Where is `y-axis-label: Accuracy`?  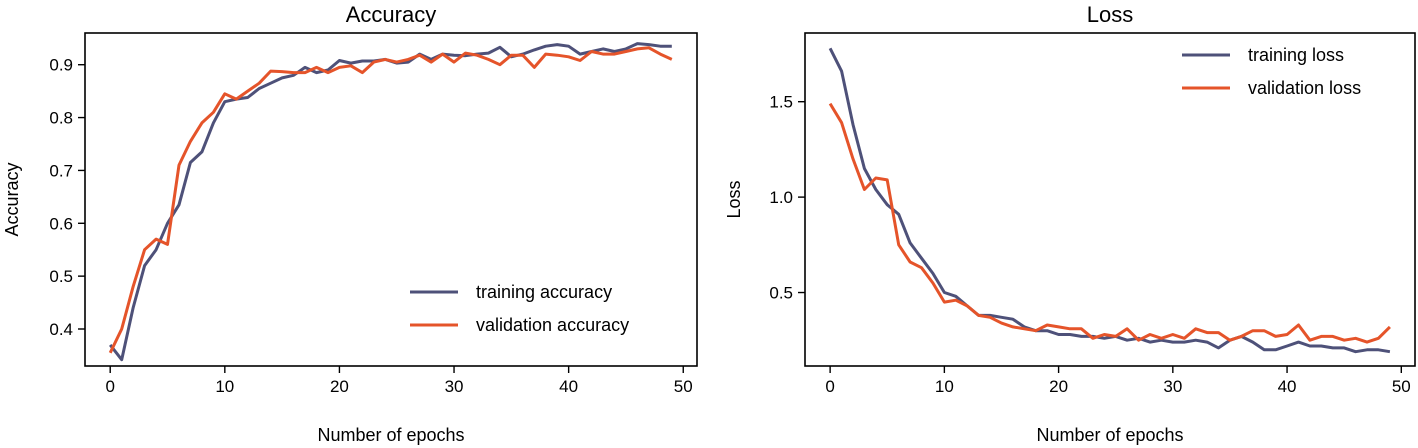
y-axis-label: Accuracy is located at coordinates (12, 199).